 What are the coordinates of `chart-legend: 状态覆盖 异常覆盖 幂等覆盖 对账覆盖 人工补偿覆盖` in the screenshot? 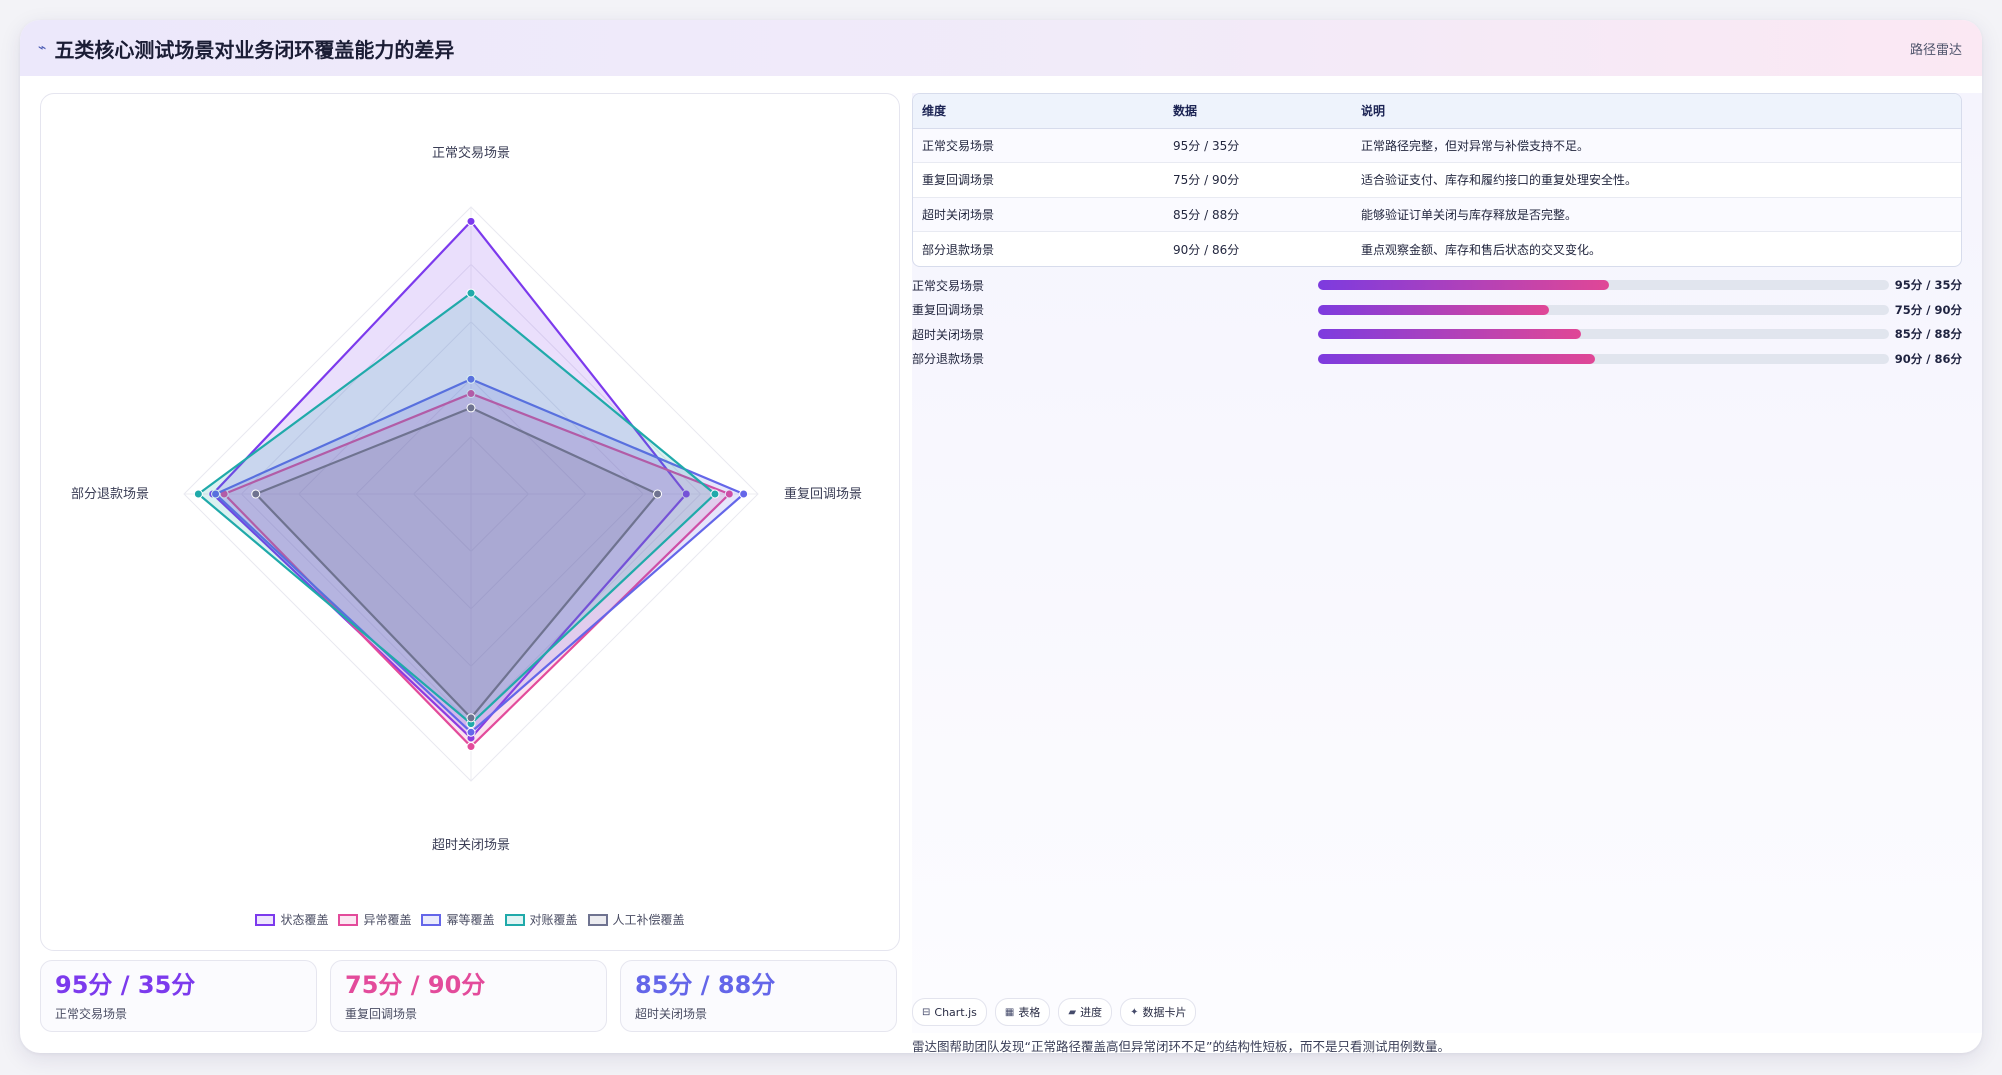 It's located at (470, 919).